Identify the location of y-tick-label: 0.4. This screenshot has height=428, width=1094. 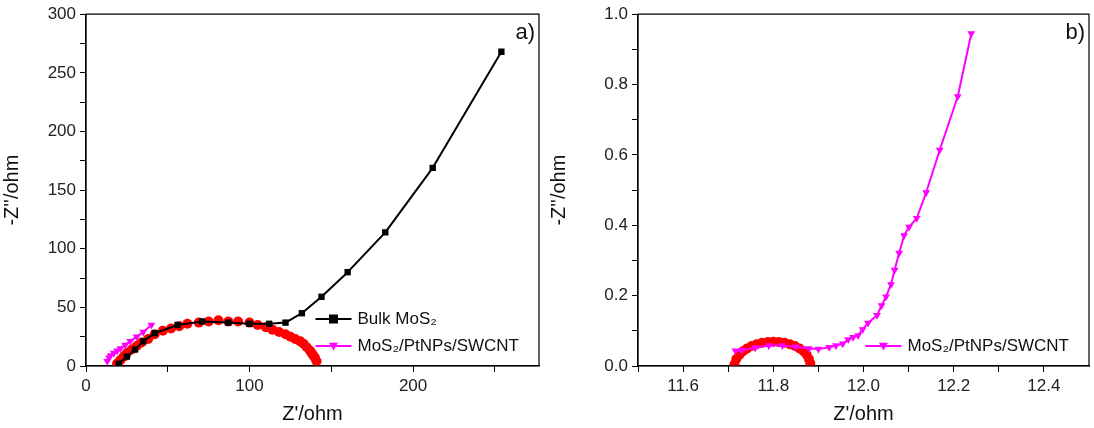
(616, 224).